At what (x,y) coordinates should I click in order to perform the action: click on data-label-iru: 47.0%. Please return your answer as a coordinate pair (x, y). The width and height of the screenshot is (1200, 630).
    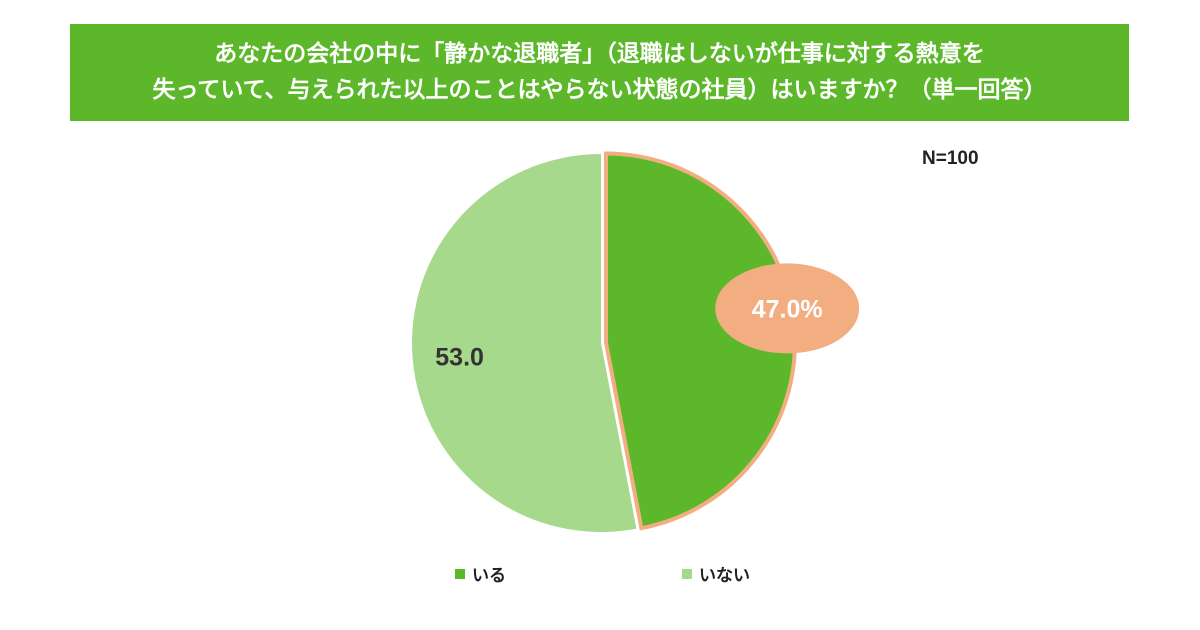
    Looking at the image, I should click on (787, 309).